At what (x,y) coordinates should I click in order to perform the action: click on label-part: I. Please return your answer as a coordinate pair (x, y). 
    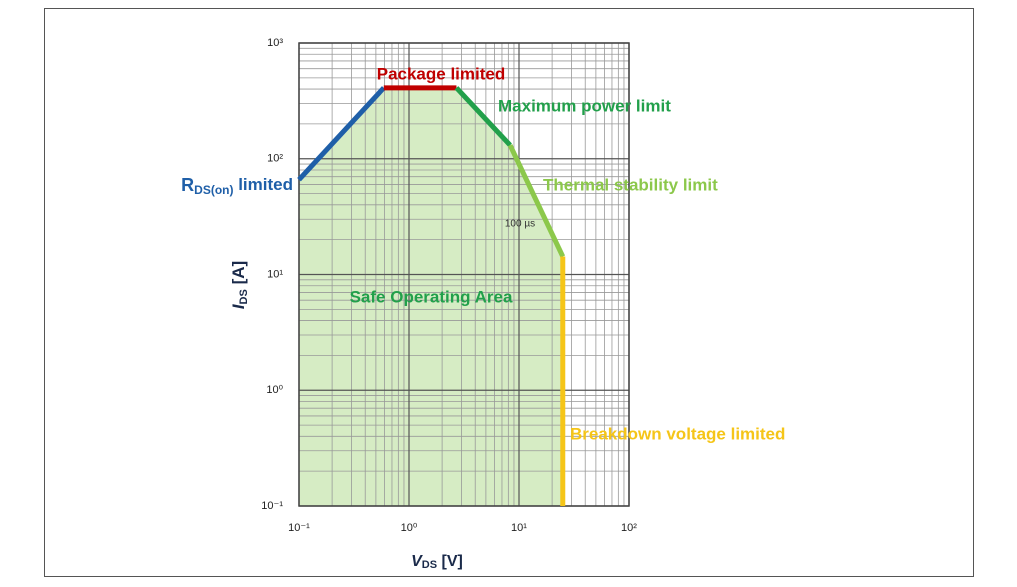
    Looking at the image, I should click on (238, 306).